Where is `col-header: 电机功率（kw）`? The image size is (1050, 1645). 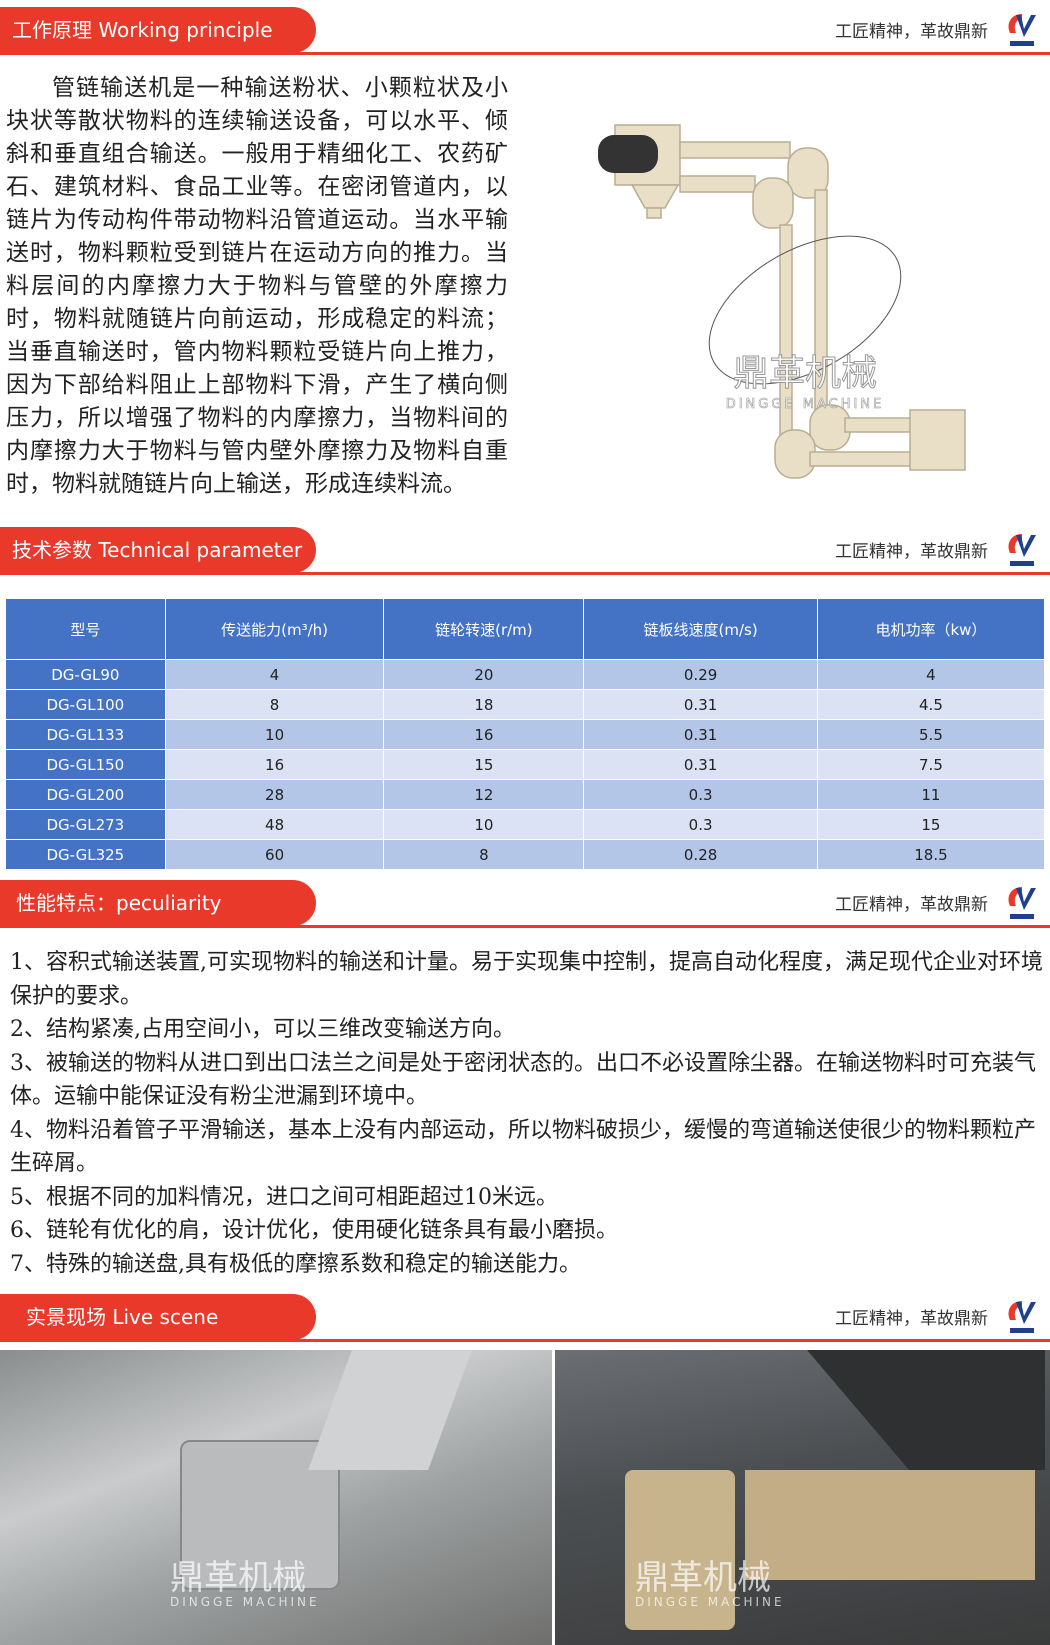
col-header: 电机功率（kw） is located at coordinates (931, 629).